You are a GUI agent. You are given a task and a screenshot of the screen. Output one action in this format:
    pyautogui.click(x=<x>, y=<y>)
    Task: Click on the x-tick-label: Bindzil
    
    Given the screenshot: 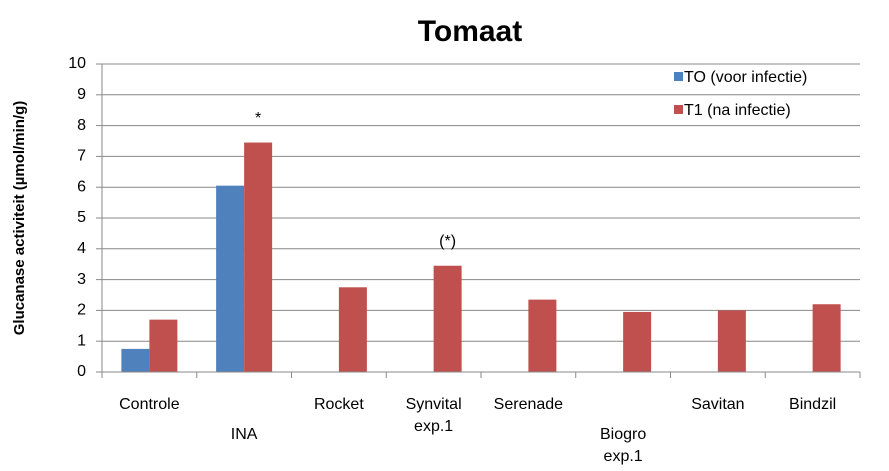 What is the action you would take?
    pyautogui.click(x=812, y=404)
    